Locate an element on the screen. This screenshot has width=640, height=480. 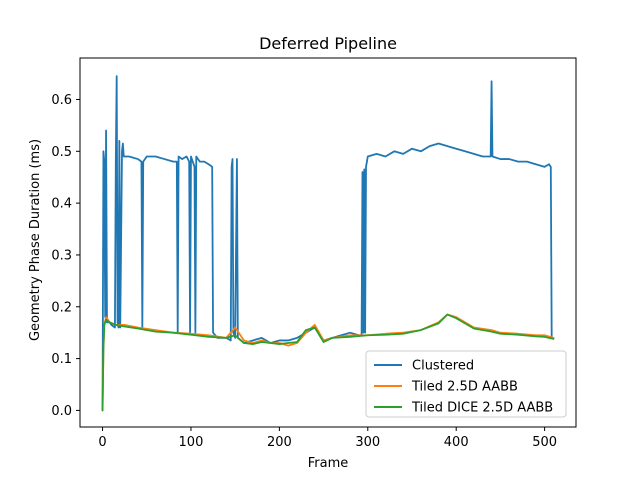
y-tick-label: 0.6 is located at coordinates (61, 100).